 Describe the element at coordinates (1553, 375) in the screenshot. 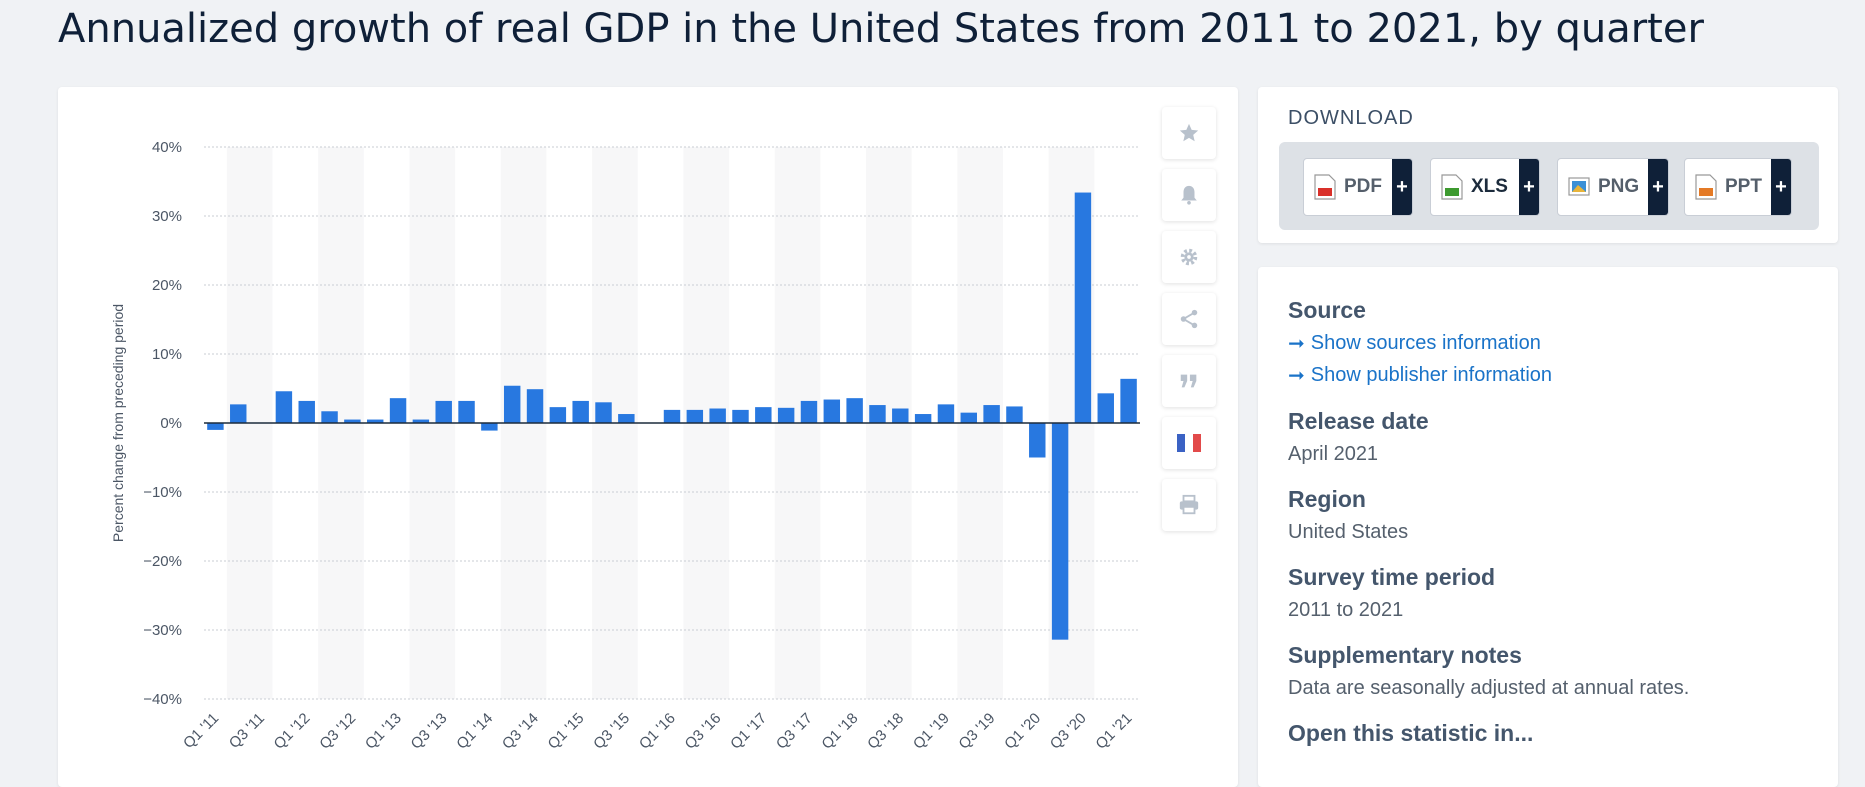

I see `show-publisher-link: ➞ Show publisher information` at that location.